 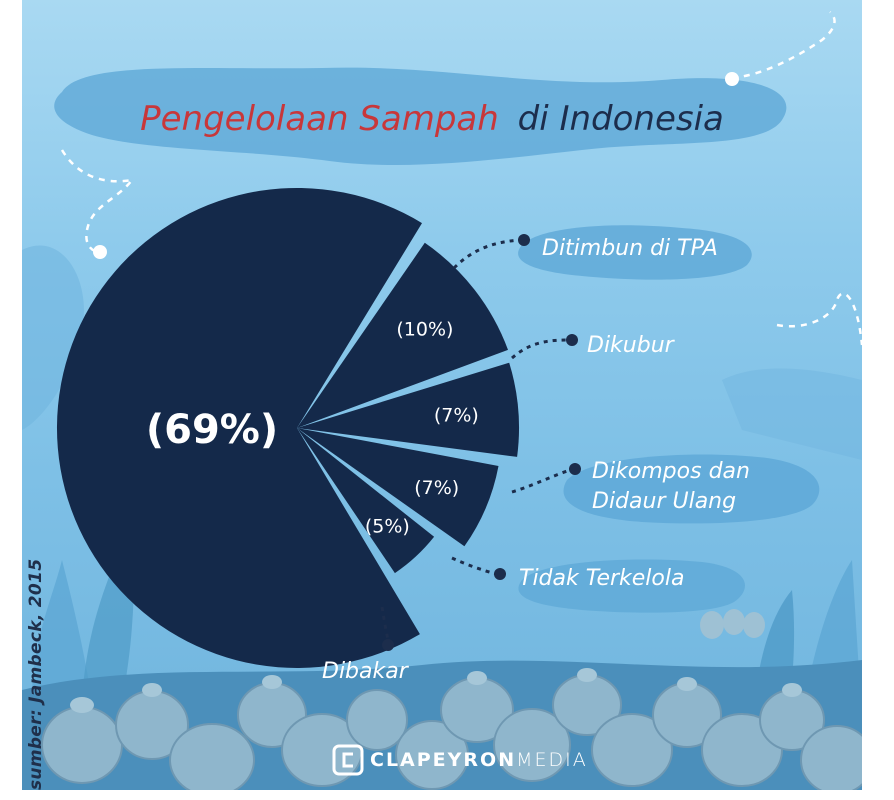 What do you see at coordinates (474, 566) in the screenshot?
I see `leader-tidak-terkelola` at bounding box center [474, 566].